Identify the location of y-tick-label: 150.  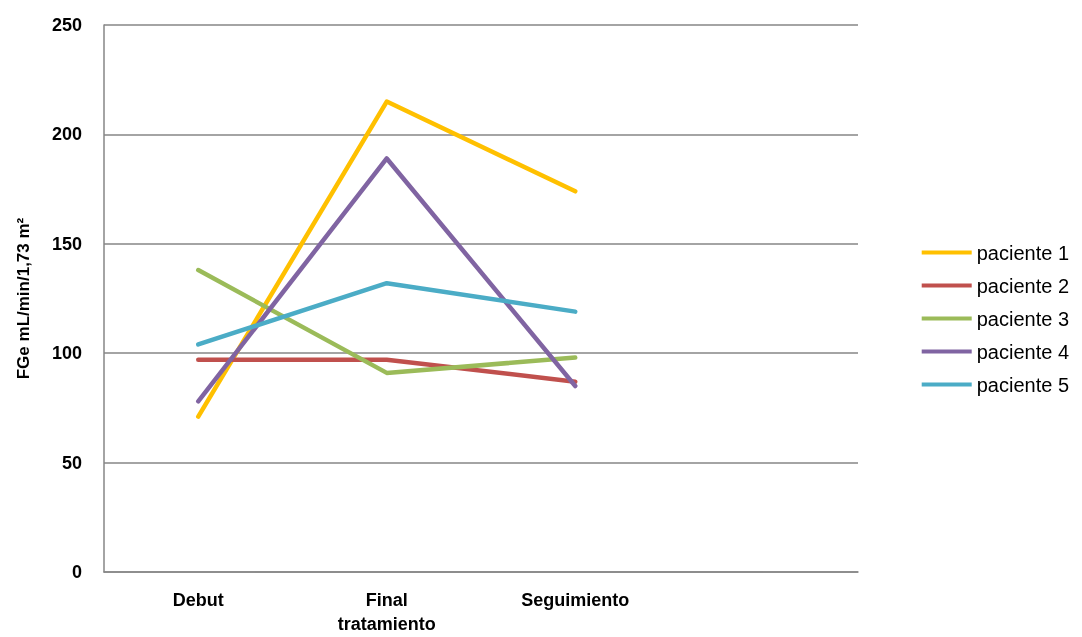
(66, 243).